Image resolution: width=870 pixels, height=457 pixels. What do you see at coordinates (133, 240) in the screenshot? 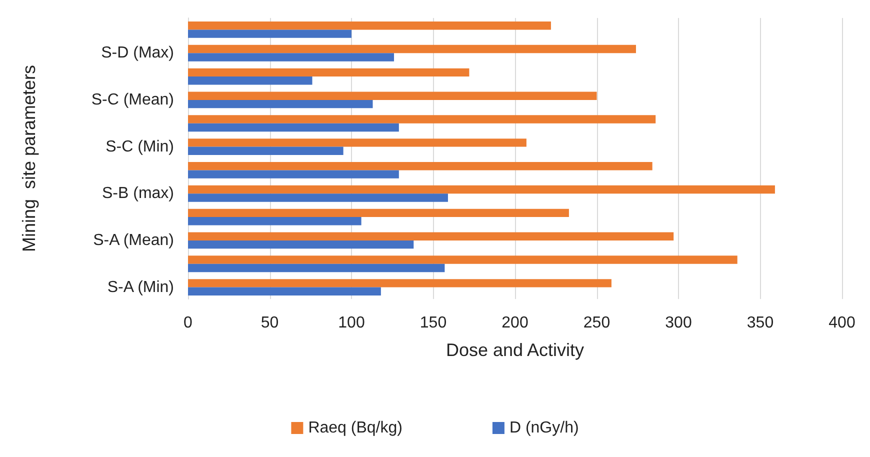
I see `y-tick-label: S-A (Mean)` at bounding box center [133, 240].